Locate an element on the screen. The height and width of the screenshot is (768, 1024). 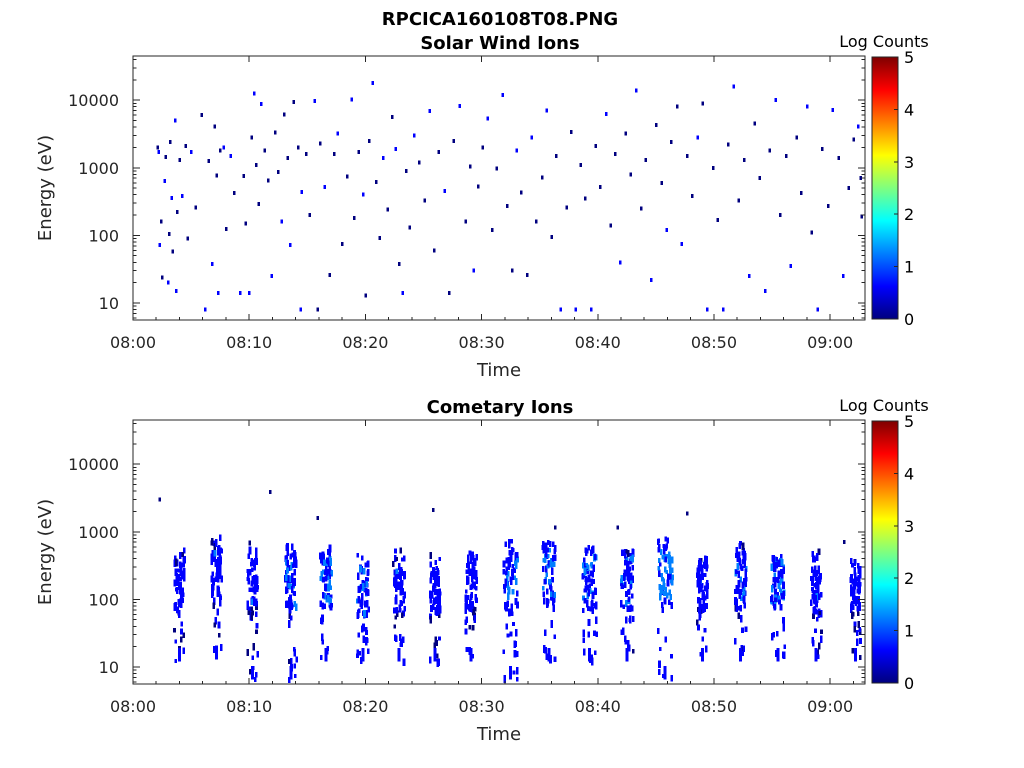
y-tick-label: 1000 is located at coordinates (98, 532).